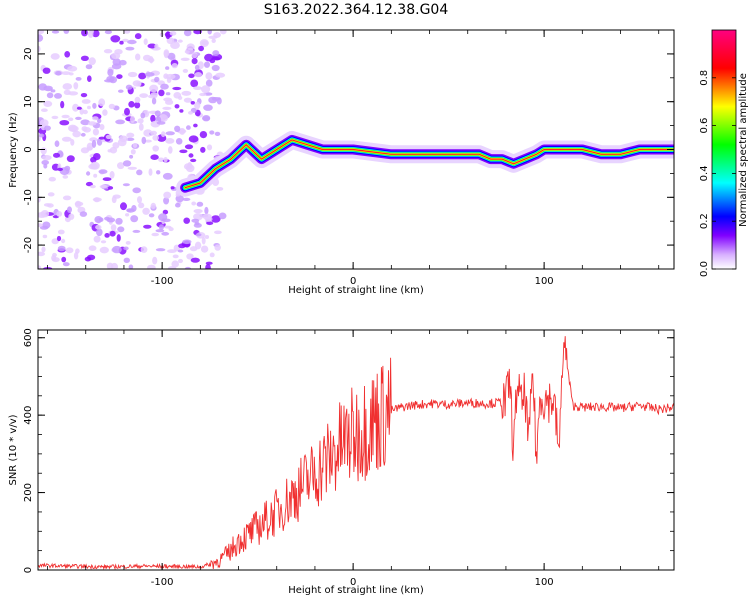 Image resolution: width=750 pixels, height=600 pixels. What do you see at coordinates (28, 337) in the screenshot?
I see `snr-y-tick-label: 600` at bounding box center [28, 337].